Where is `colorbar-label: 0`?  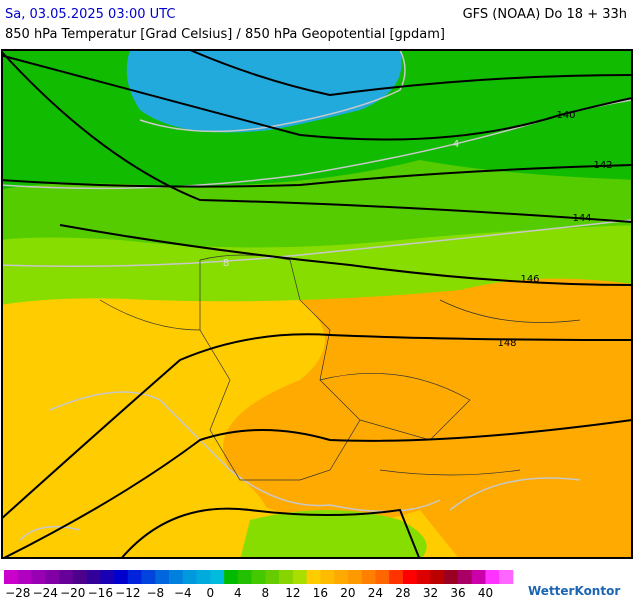
colorbar-label: 0 is located at coordinates (211, 593).